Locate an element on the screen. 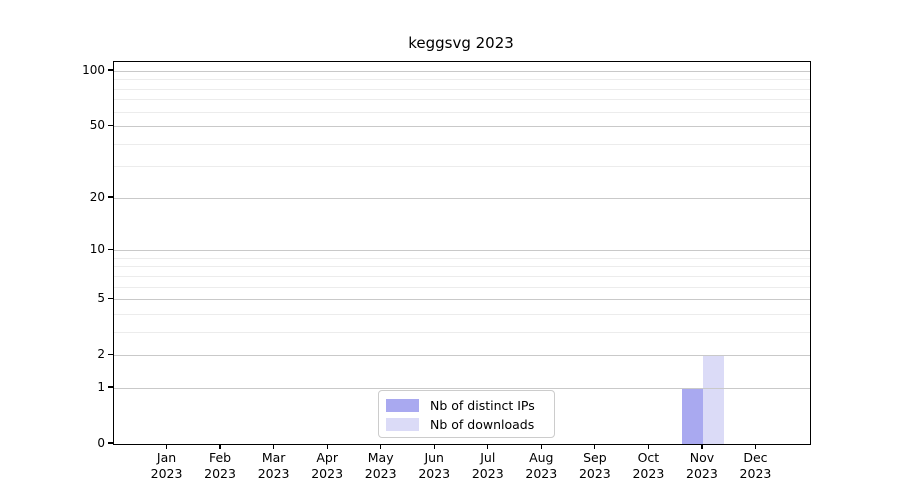 The image size is (900, 500). x-tick-month: Sep is located at coordinates (595, 457).